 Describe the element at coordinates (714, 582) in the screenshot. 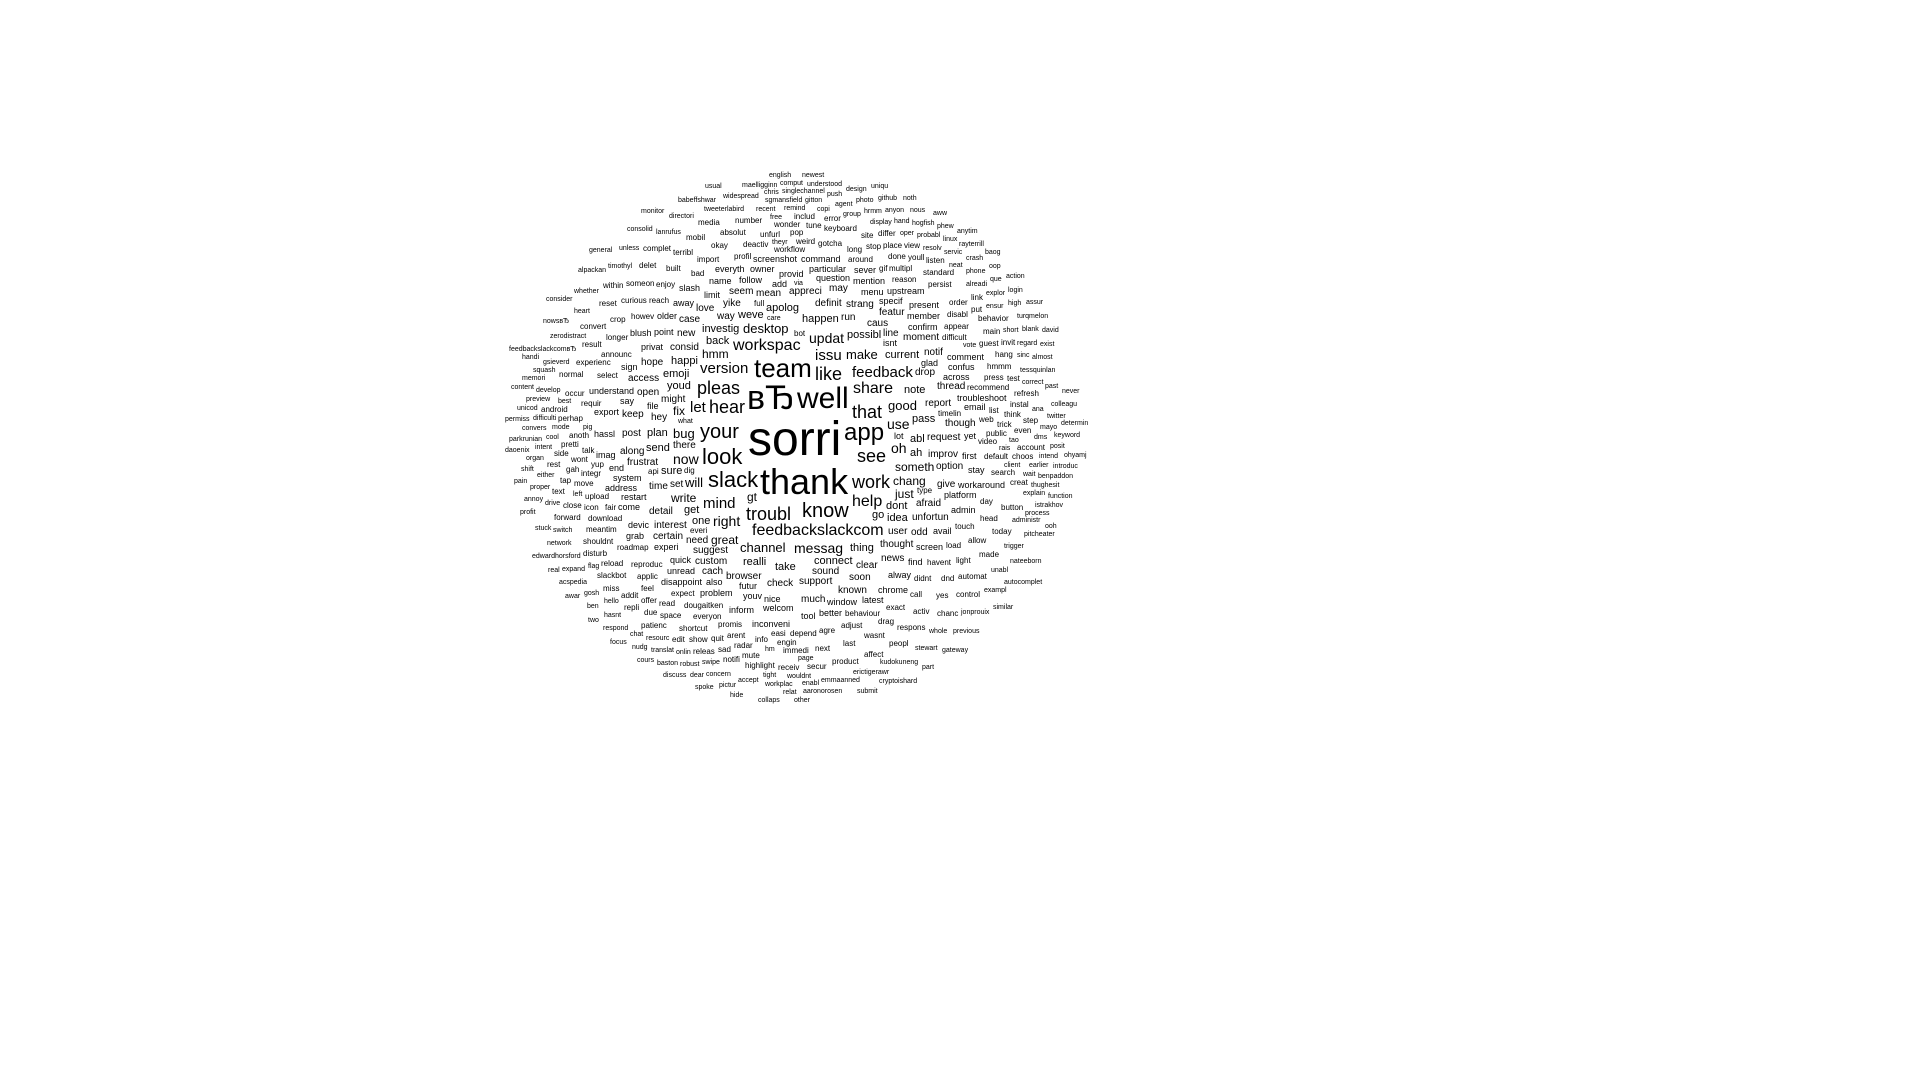

I see `word: also` at that location.